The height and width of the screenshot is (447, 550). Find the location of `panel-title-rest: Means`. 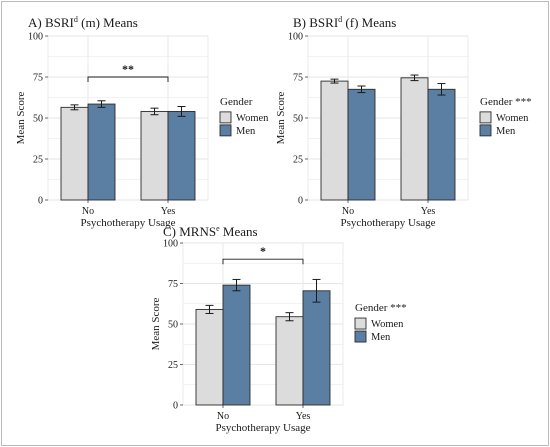

panel-title-rest: Means is located at coordinates (239, 231).